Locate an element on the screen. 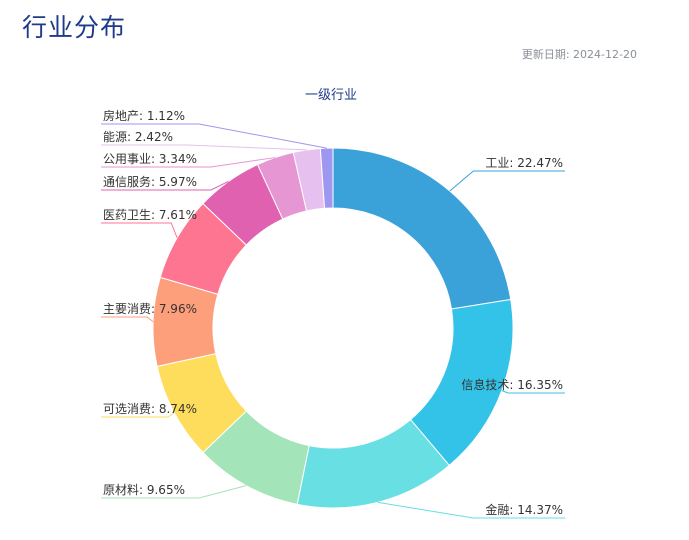 The width and height of the screenshot is (689, 540). data-label-9: 公用事业: 3.34% is located at coordinates (150, 159).